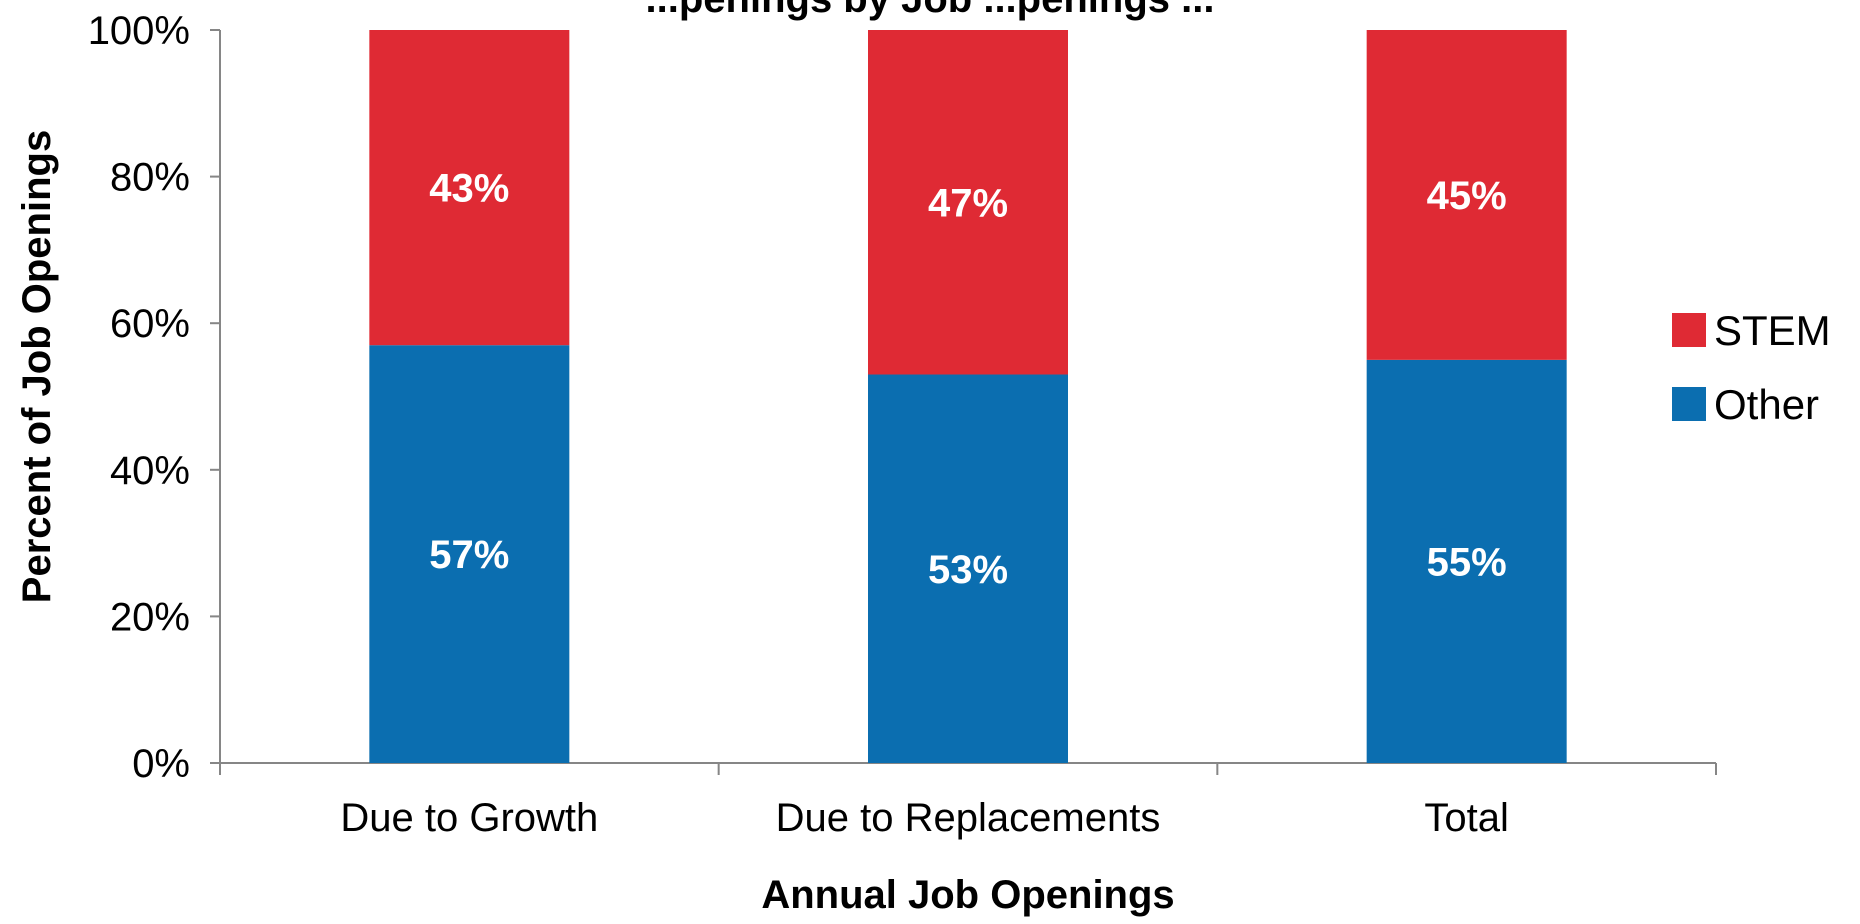  I want to click on y-tick-label: 20%, so click(150, 617).